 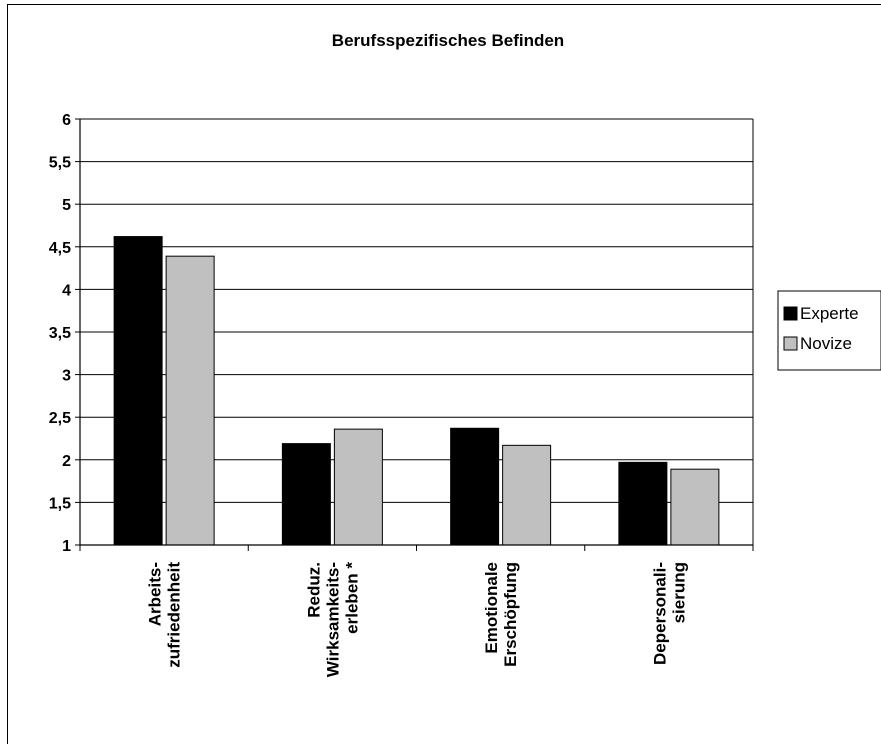 What do you see at coordinates (66, 290) in the screenshot?
I see `y-tick-label: 4` at bounding box center [66, 290].